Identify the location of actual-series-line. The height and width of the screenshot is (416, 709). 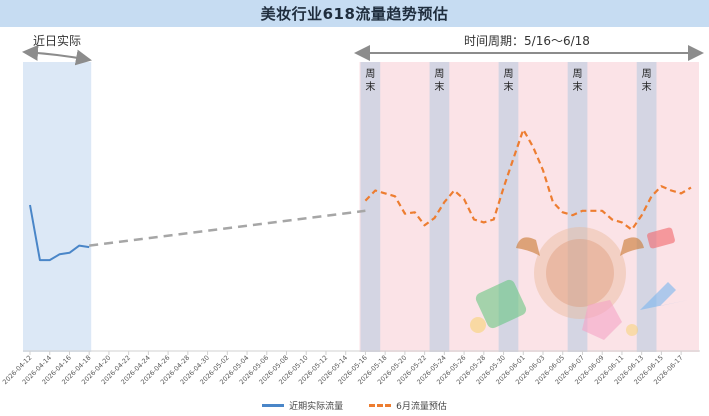
(59, 233).